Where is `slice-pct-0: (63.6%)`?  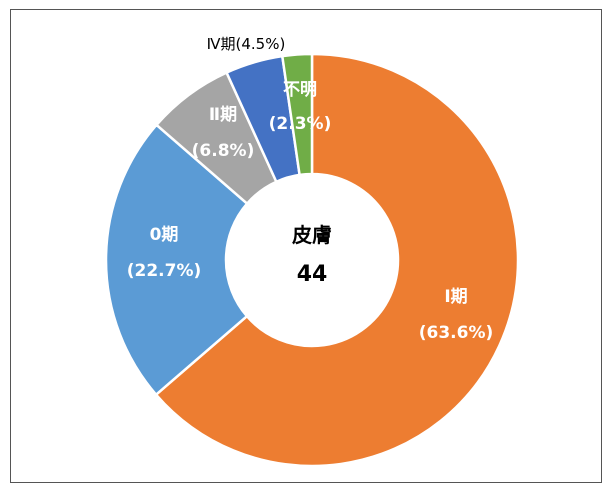 slice-pct-0: (63.6%) is located at coordinates (456, 333).